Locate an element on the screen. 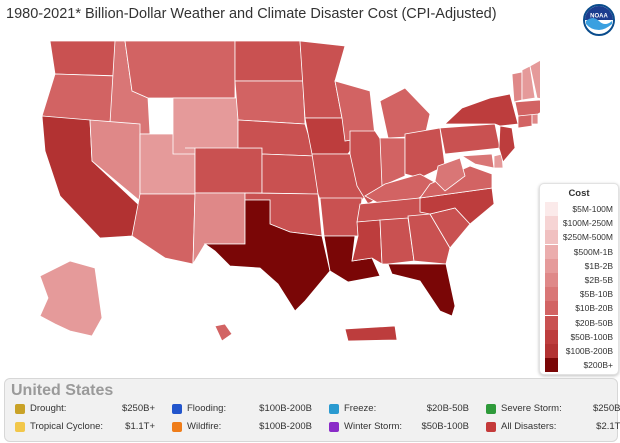 The image size is (620, 443). disaster-value: $1.1T+ is located at coordinates (140, 426).